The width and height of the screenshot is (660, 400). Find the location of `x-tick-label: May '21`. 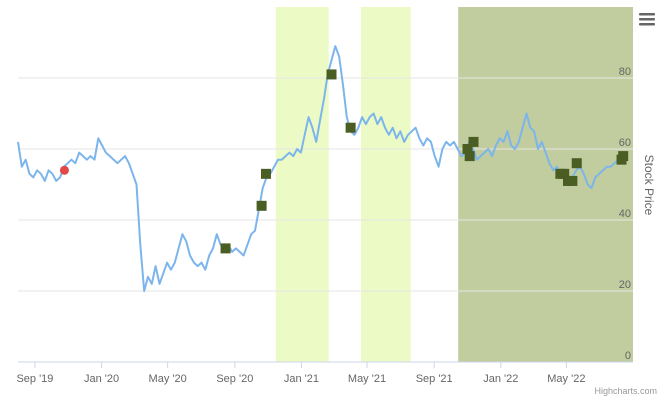

x-tick-label: May '21 is located at coordinates (367, 379).